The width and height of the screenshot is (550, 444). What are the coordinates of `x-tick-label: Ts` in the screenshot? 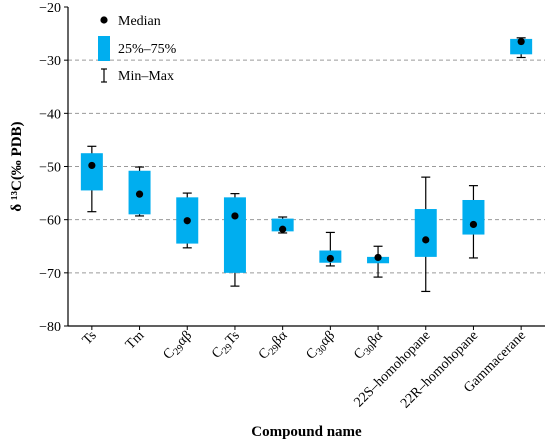 It's located at (90, 338).